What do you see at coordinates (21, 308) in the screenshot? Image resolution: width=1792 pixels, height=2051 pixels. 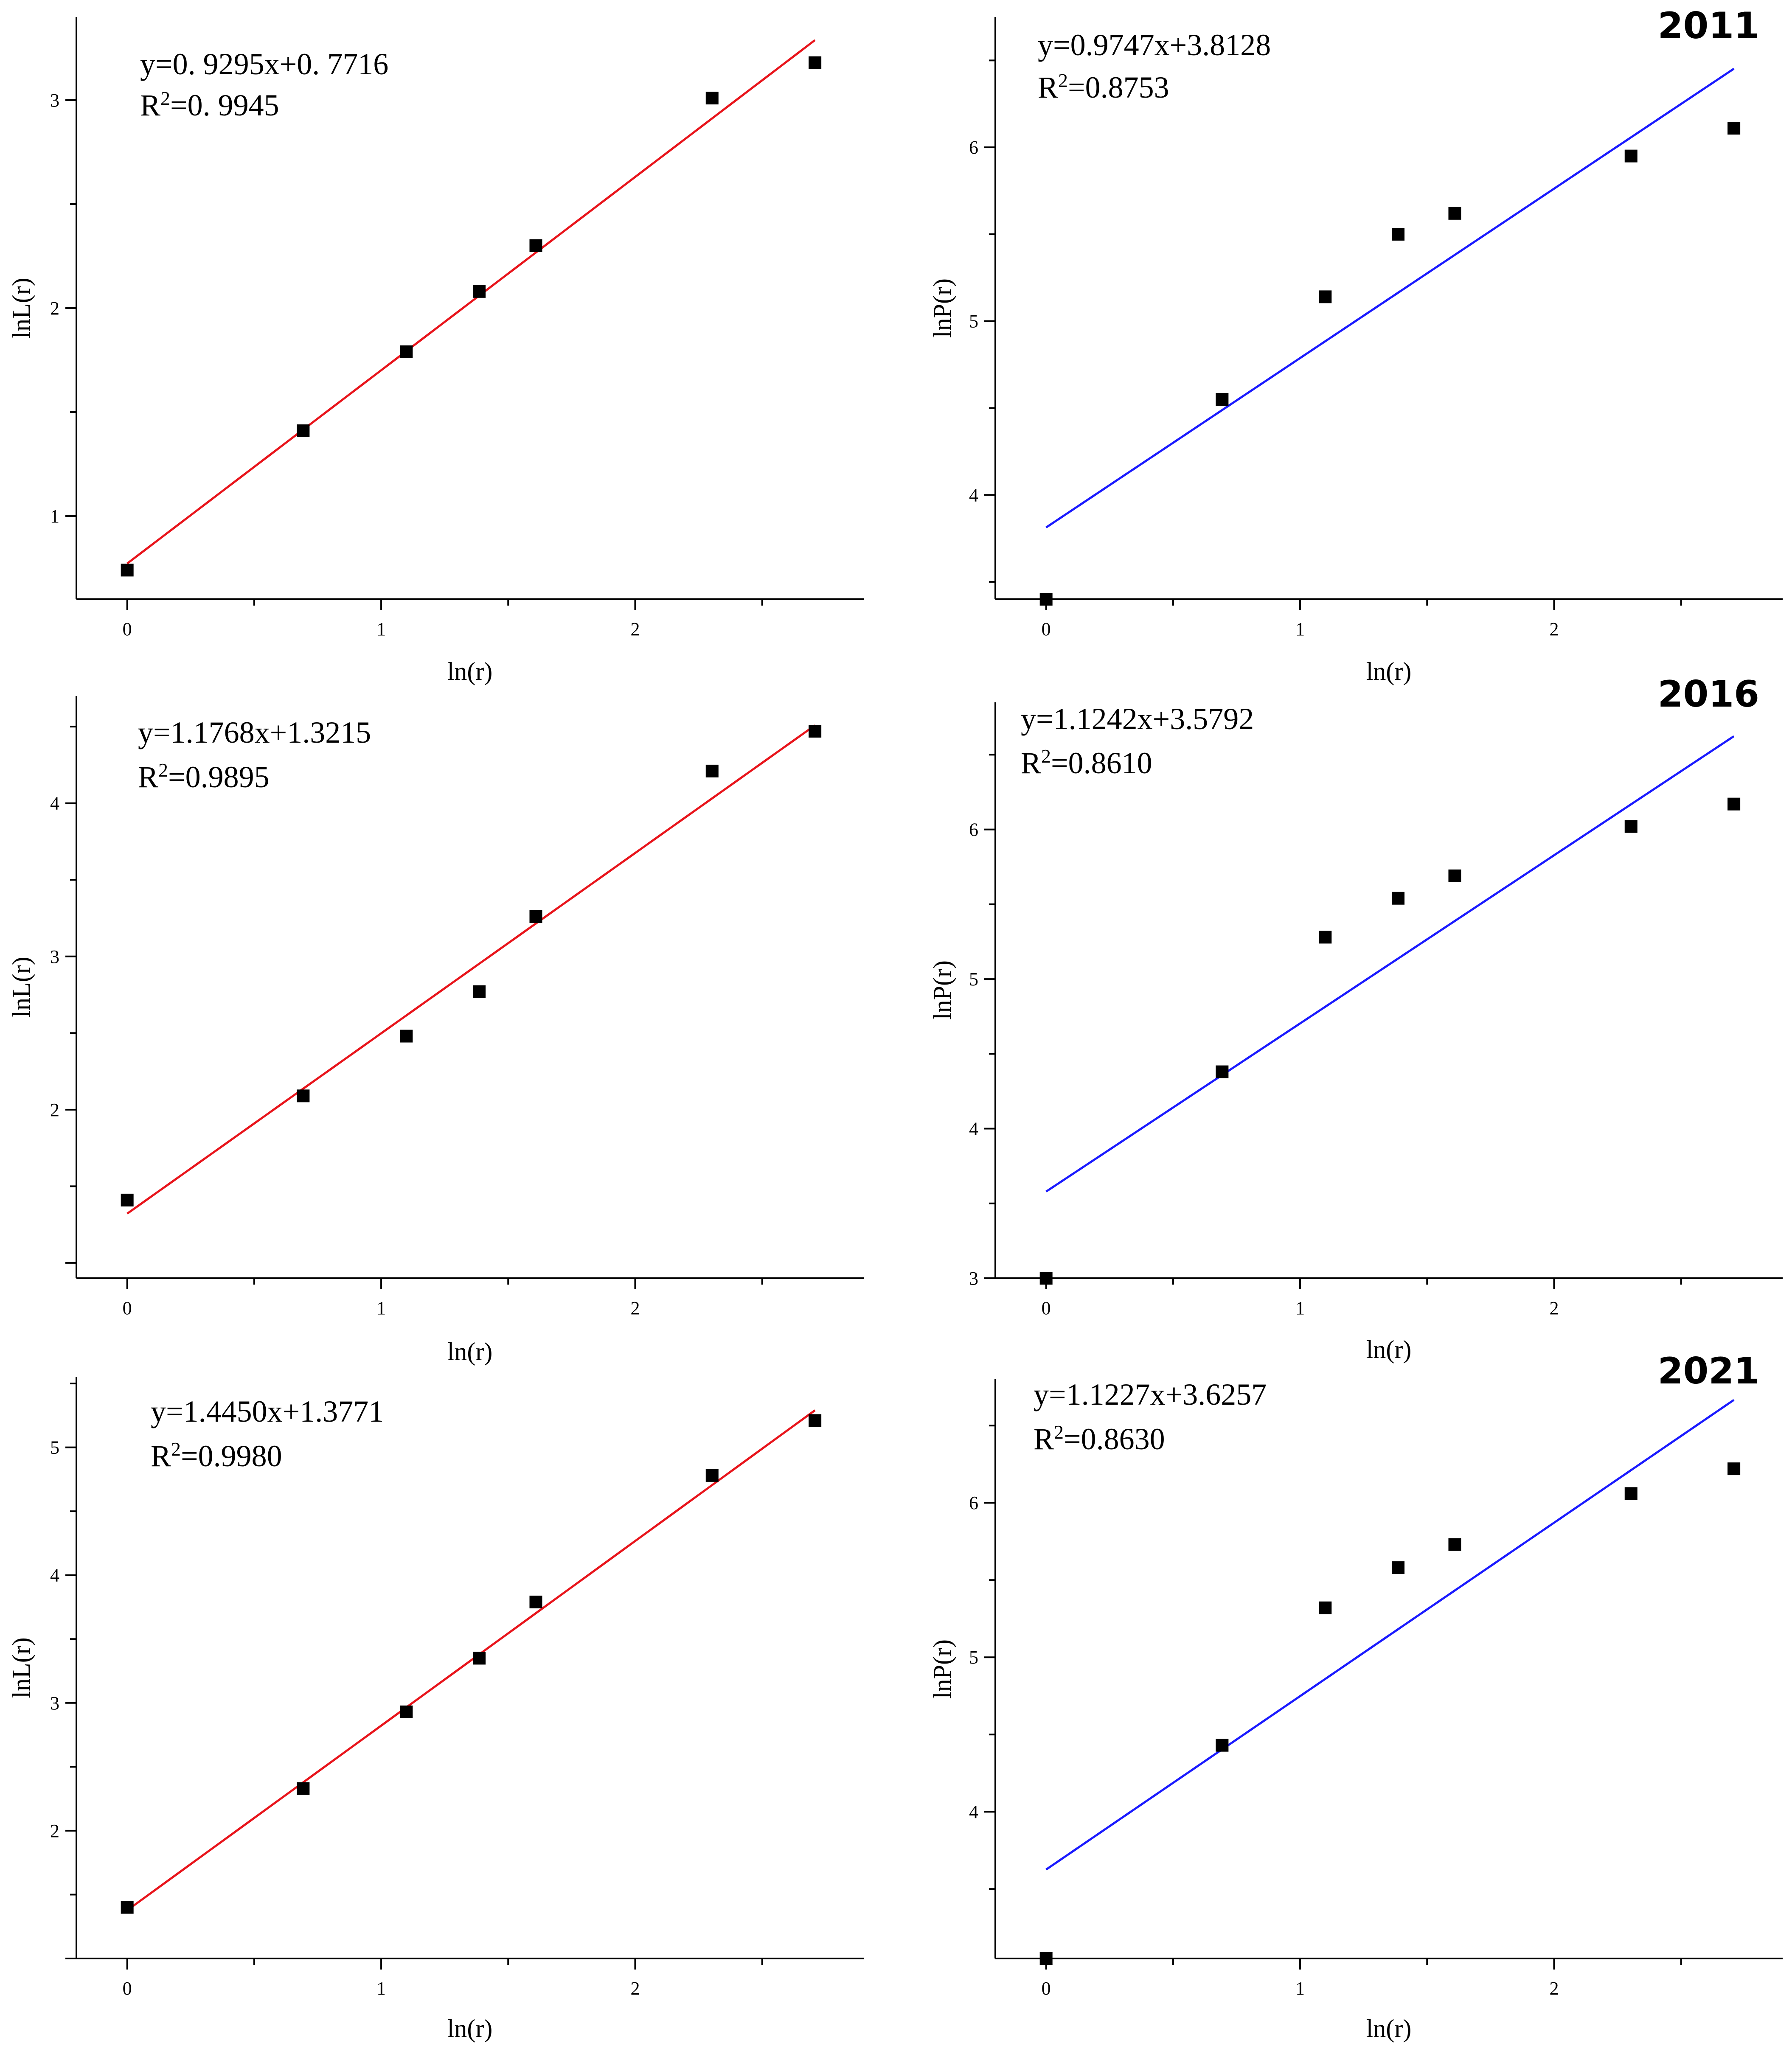 I see `y-axis-title: lnL(r)` at bounding box center [21, 308].